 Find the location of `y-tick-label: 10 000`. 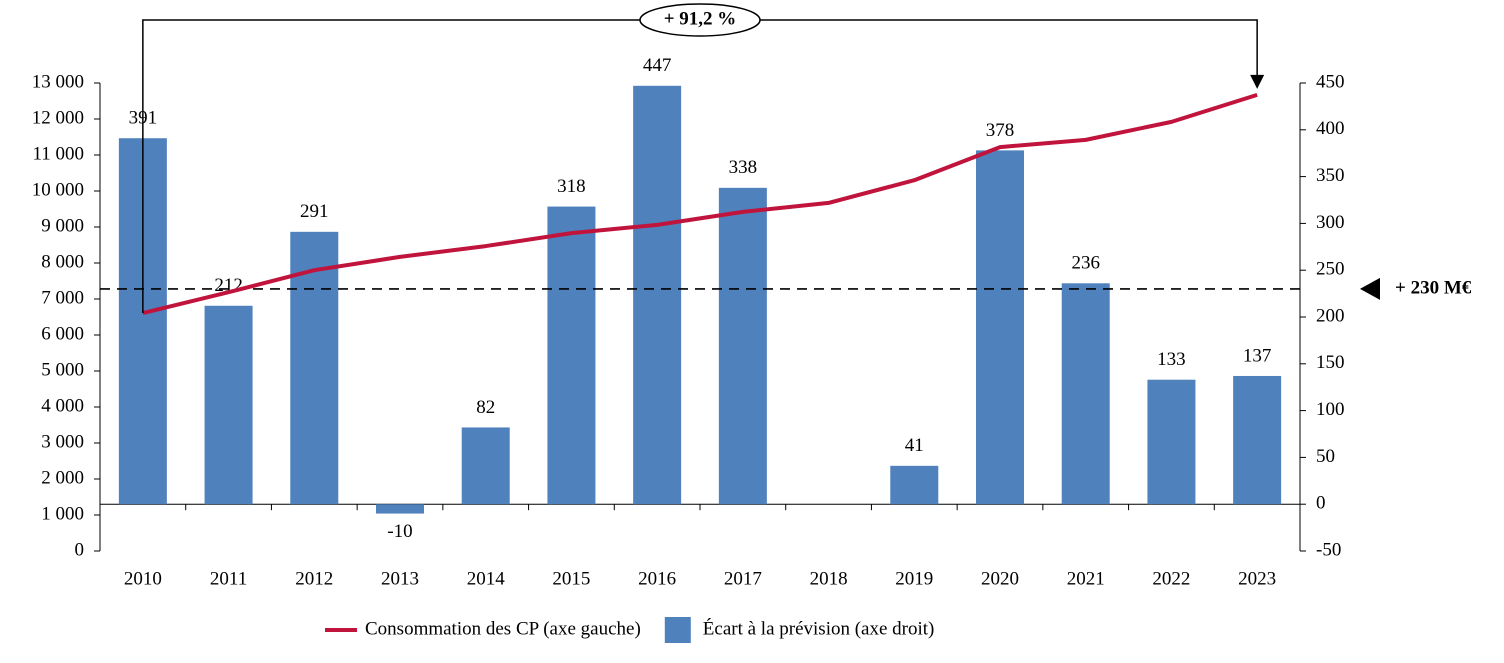

y-tick-label: 10 000 is located at coordinates (58, 189).